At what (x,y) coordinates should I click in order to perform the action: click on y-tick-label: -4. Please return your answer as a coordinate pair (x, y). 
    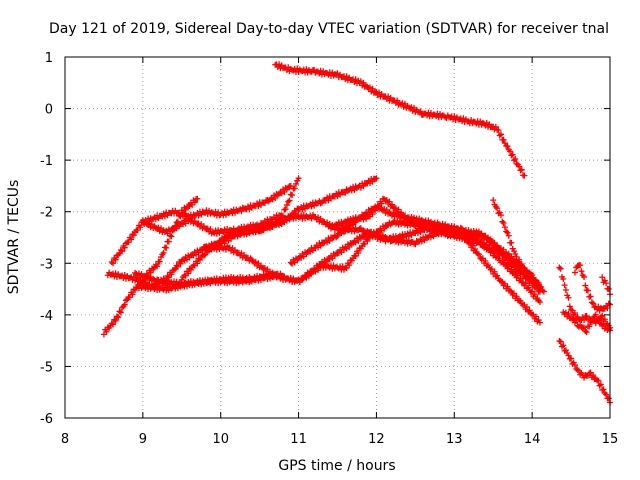
    Looking at the image, I should click on (46, 316).